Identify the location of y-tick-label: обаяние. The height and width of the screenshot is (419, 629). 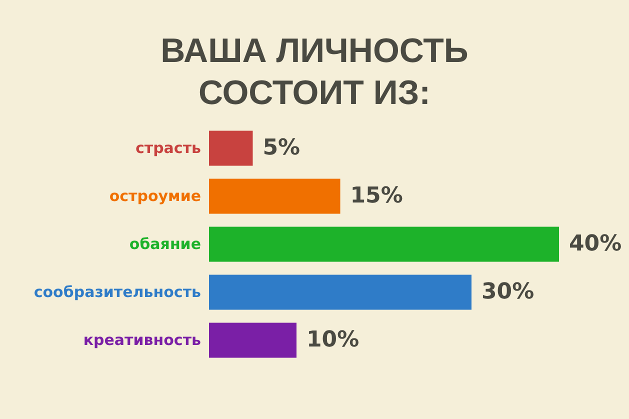
(165, 244).